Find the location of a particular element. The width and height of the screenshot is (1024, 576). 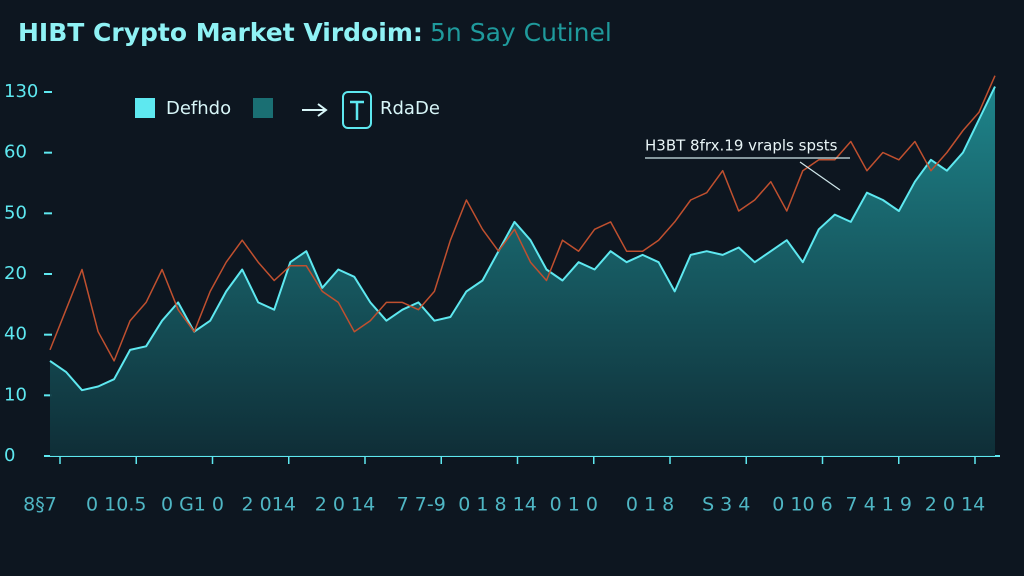

y-tick-label: 60 is located at coordinates (15, 152).